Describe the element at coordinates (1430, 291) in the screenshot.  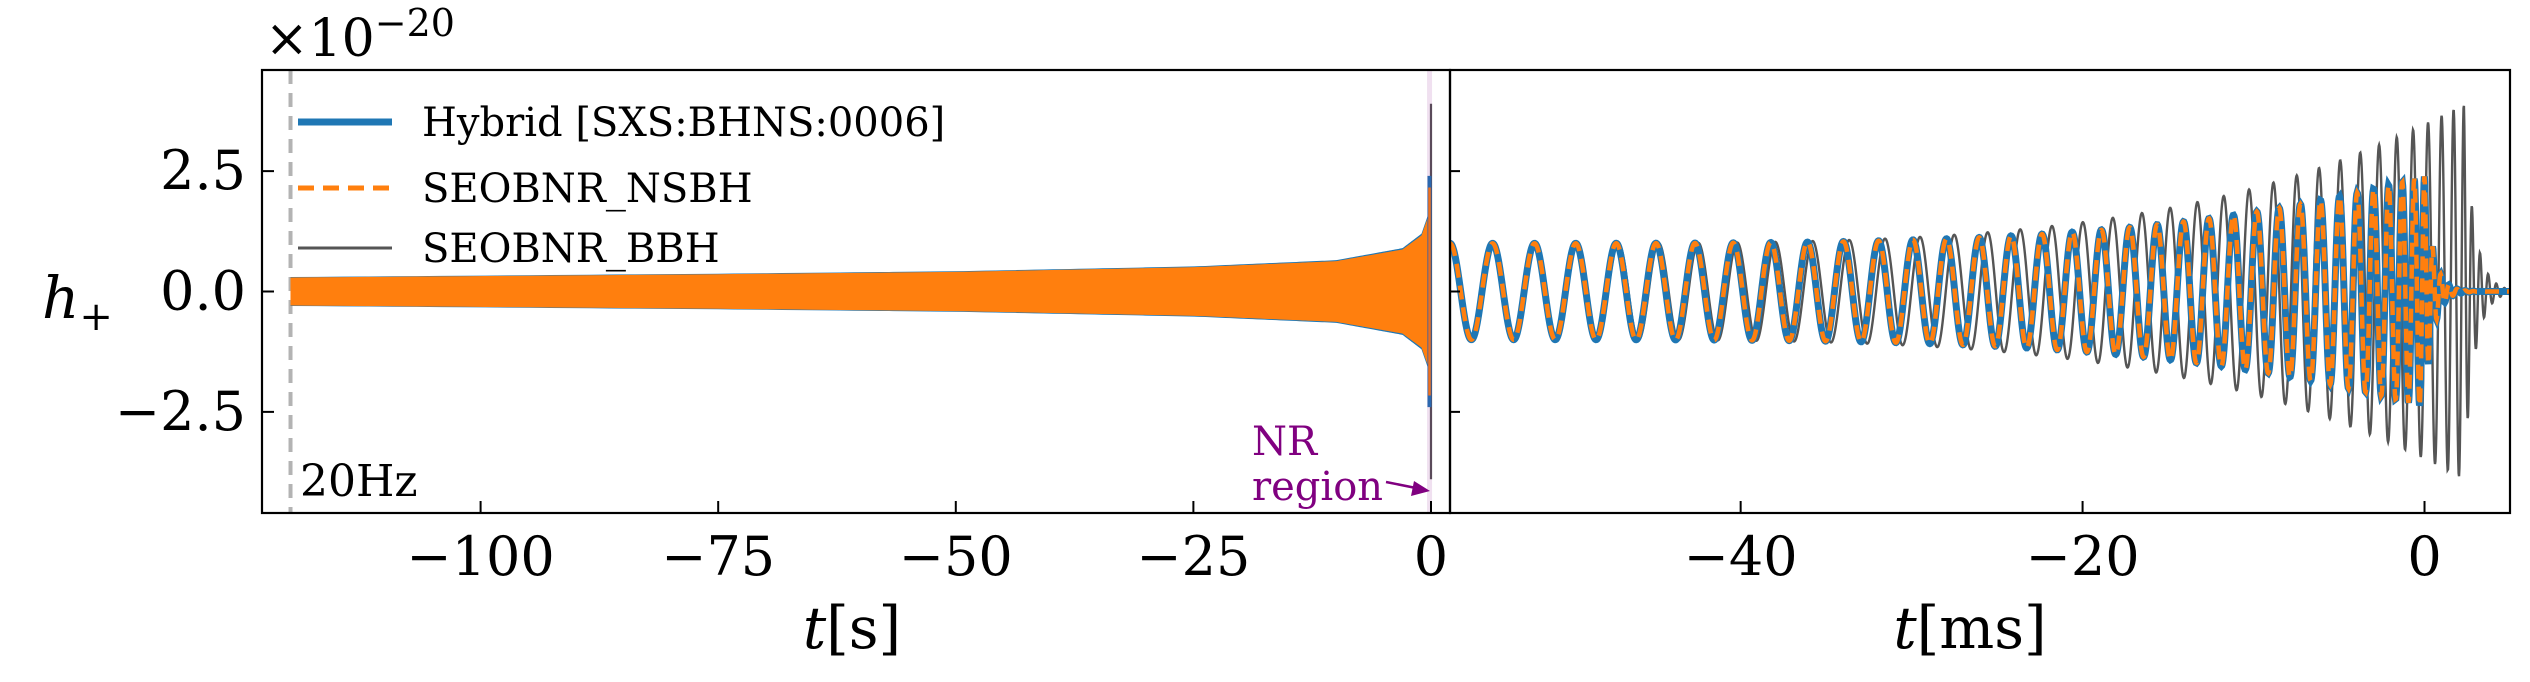
I see `nr-region-band` at that location.